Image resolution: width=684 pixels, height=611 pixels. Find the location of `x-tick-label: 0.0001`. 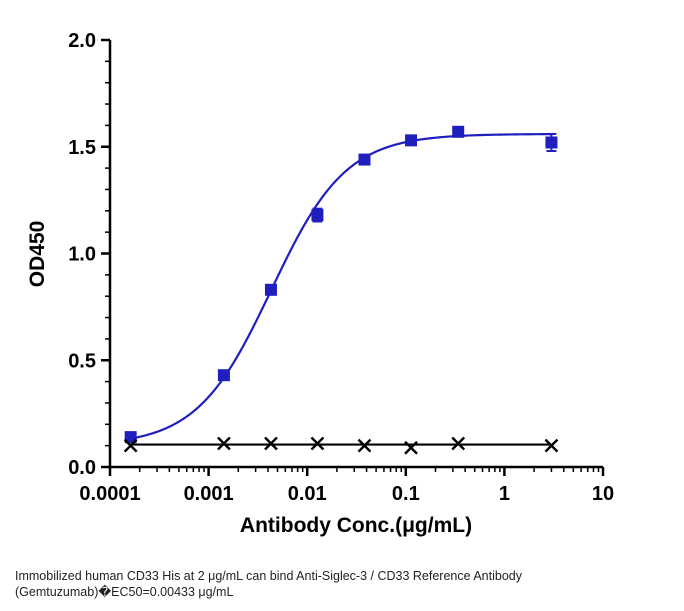

x-tick-label: 0.0001 is located at coordinates (109, 494).